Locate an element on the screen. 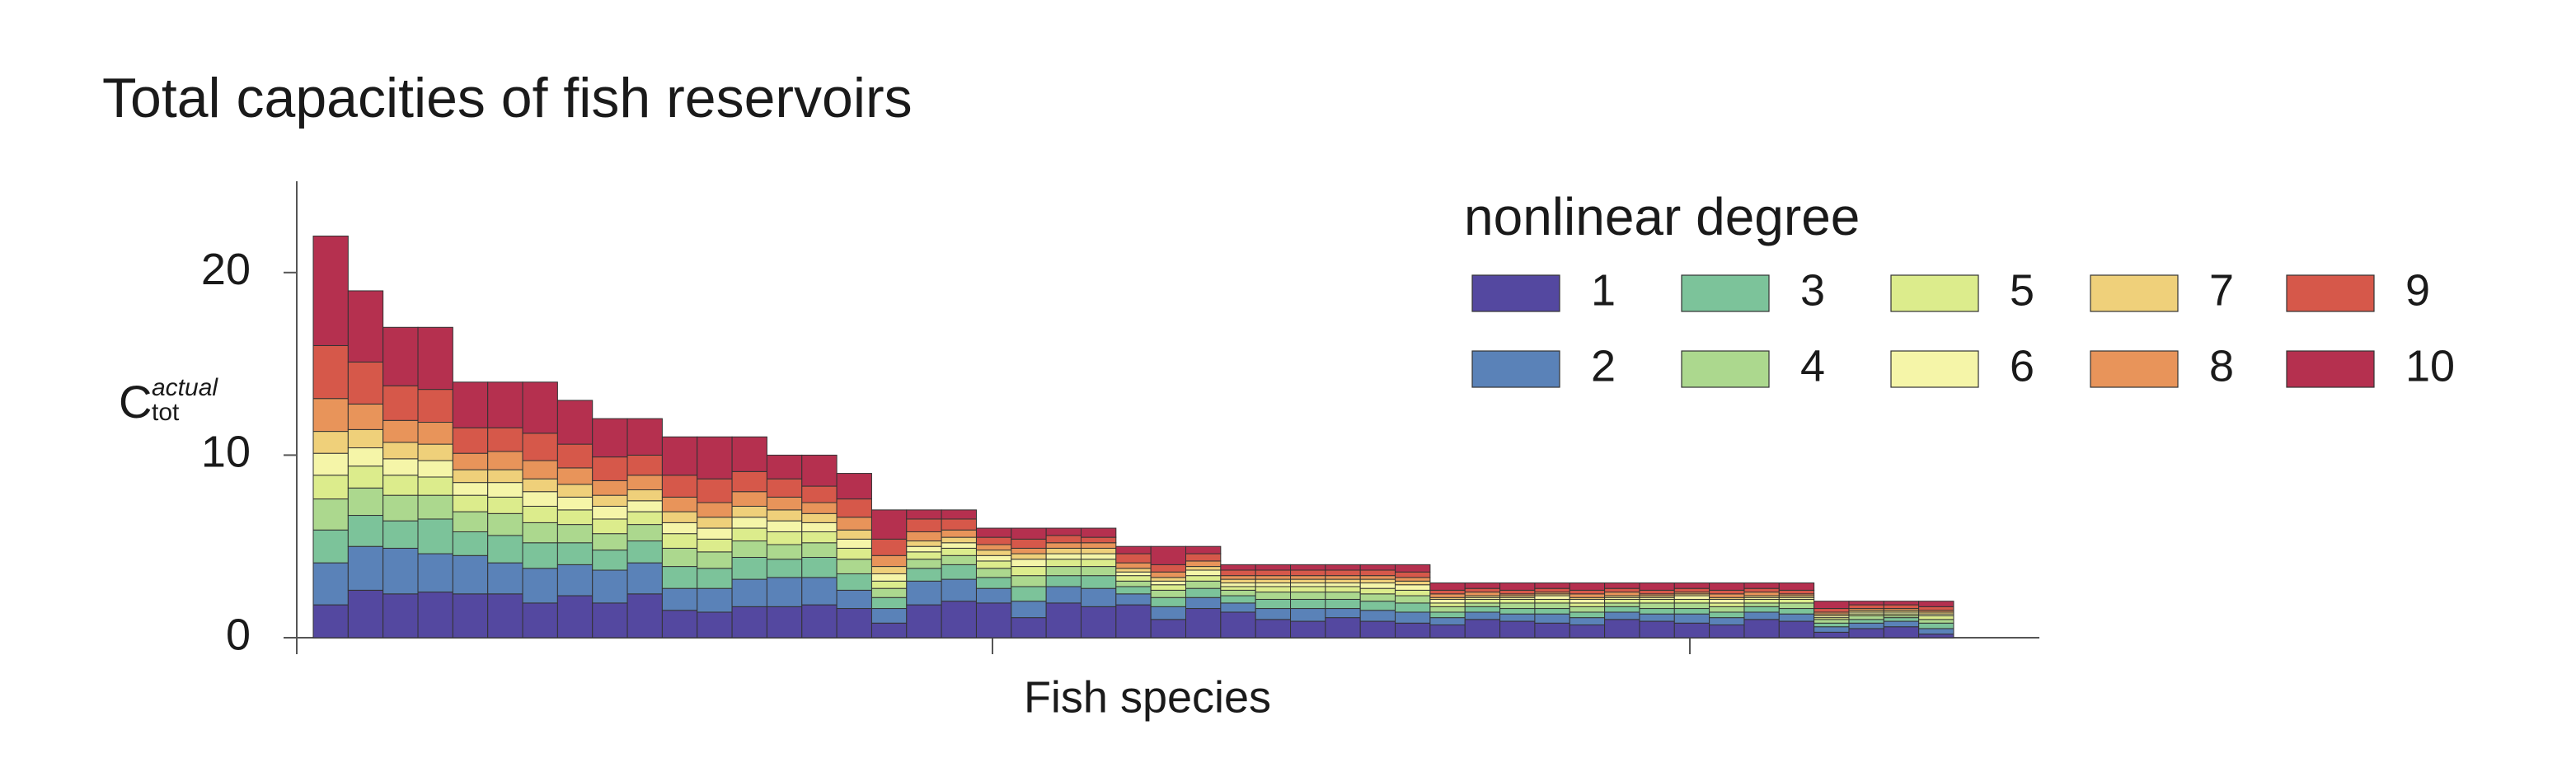  y-tick-label: 10 is located at coordinates (226, 452).